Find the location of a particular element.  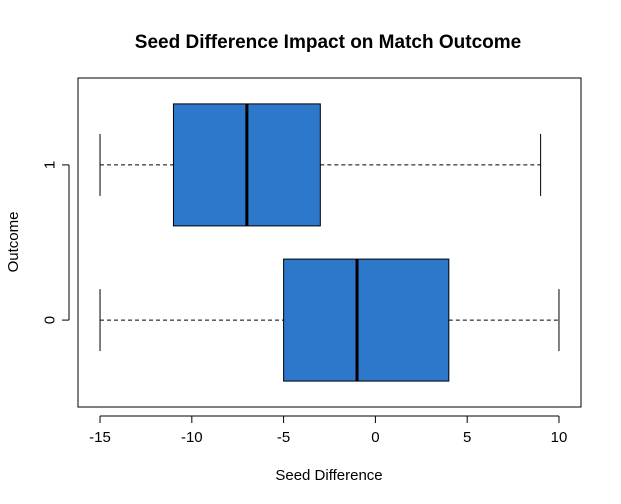

x-axis-label: Seed Difference is located at coordinates (328, 475).